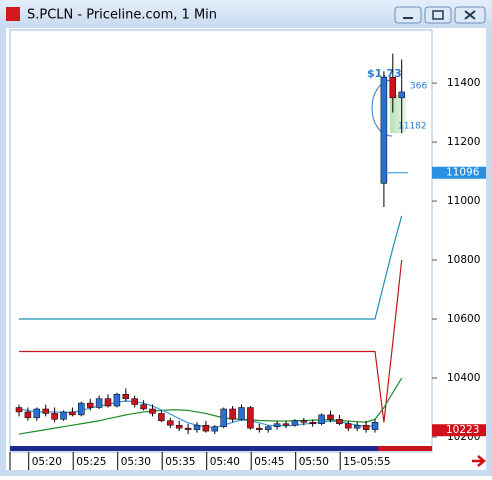 The width and height of the screenshot is (492, 480). Describe the element at coordinates (463, 319) in the screenshot. I see `y-tick-label: 10600` at that location.